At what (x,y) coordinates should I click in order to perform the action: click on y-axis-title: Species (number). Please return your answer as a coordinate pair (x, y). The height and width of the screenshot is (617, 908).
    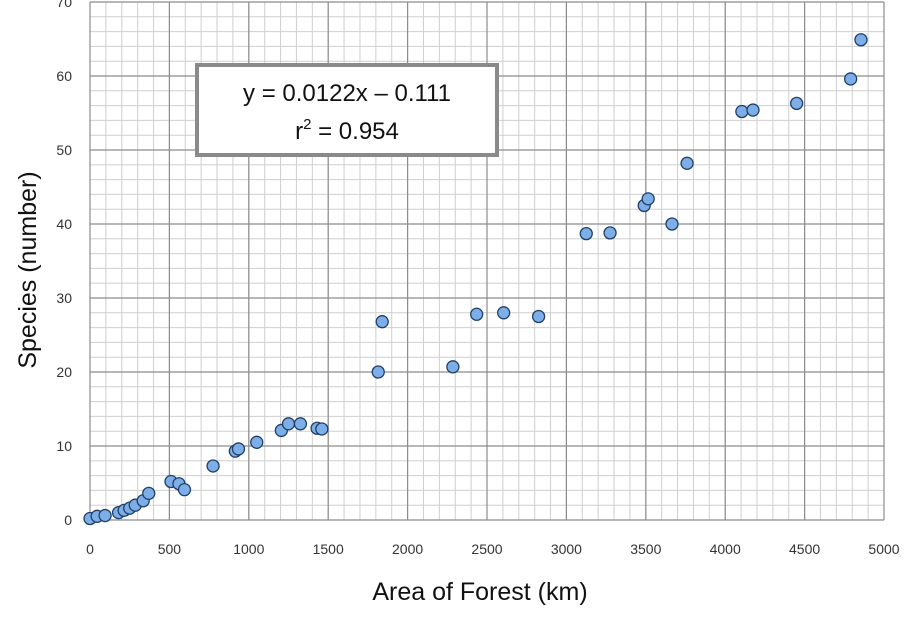
    Looking at the image, I should click on (28, 269).